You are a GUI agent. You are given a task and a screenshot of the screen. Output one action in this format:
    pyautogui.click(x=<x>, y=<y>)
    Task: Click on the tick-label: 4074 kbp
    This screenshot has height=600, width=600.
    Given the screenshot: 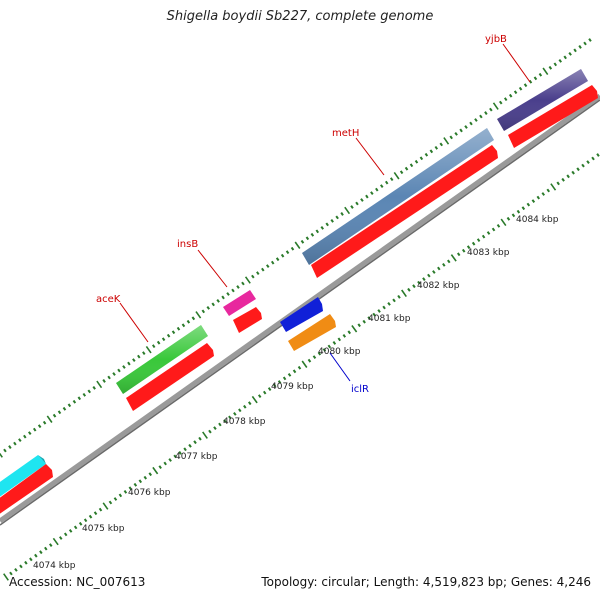 What is the action you would take?
    pyautogui.click(x=54, y=566)
    